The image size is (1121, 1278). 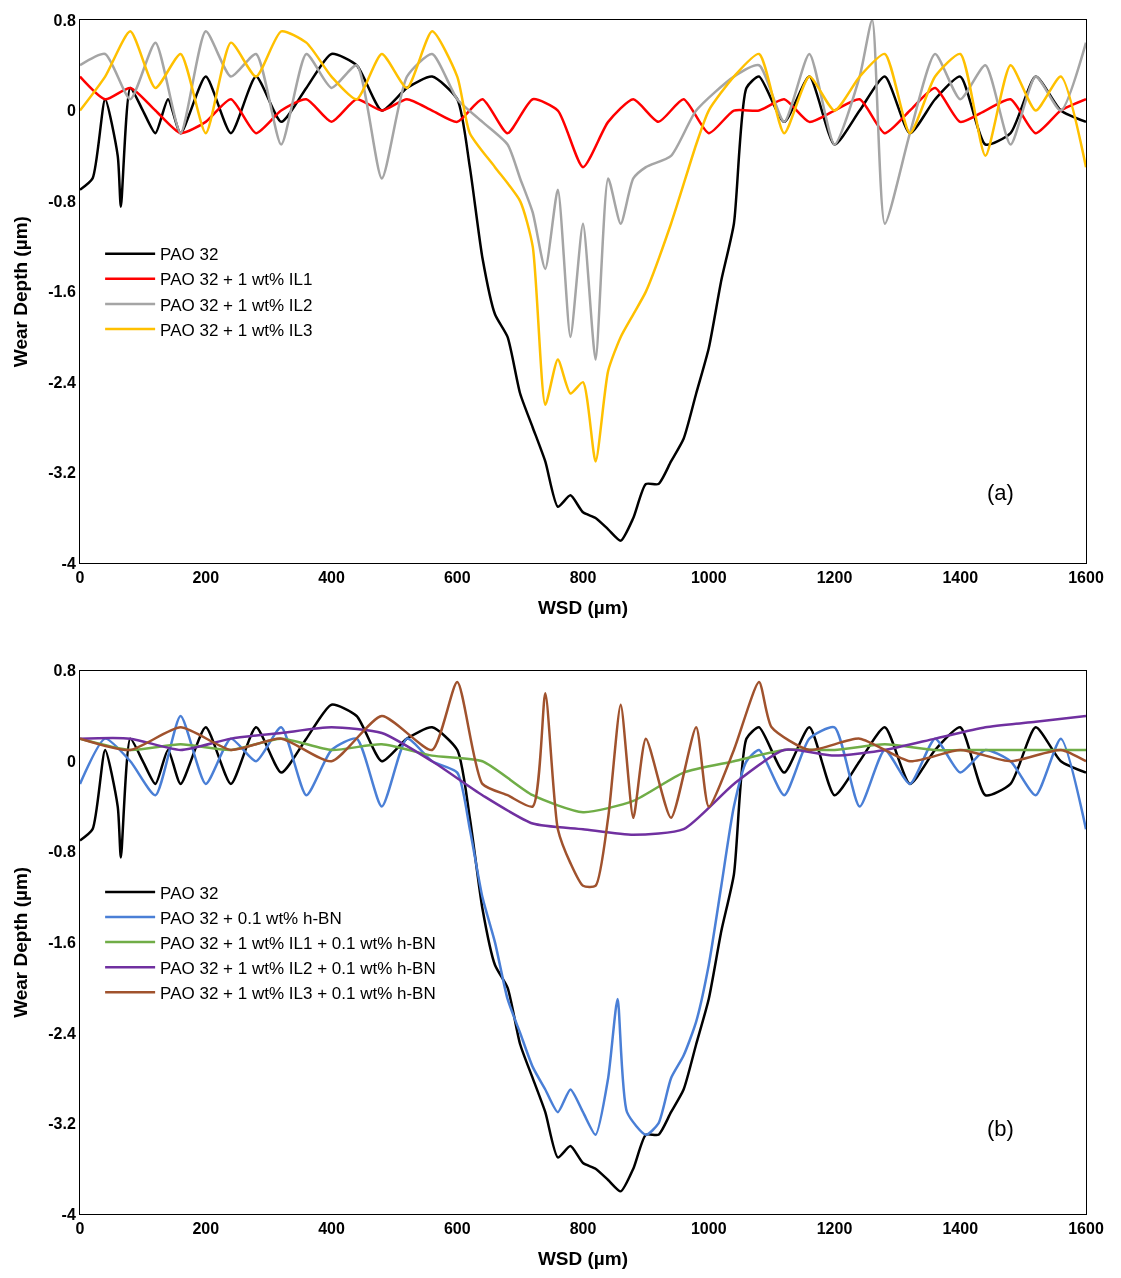 What do you see at coordinates (298, 968) in the screenshot?
I see `legend-label: PAO 32 + 1 wt% IL2 + 0.1 wt% h-BN` at bounding box center [298, 968].